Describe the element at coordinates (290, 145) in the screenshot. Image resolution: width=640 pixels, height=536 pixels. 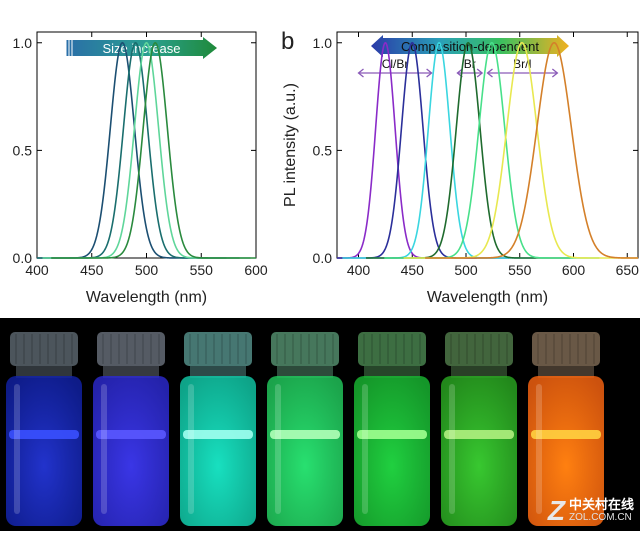
I see `y-axis-label: PL intensity (a.u.)` at that location.